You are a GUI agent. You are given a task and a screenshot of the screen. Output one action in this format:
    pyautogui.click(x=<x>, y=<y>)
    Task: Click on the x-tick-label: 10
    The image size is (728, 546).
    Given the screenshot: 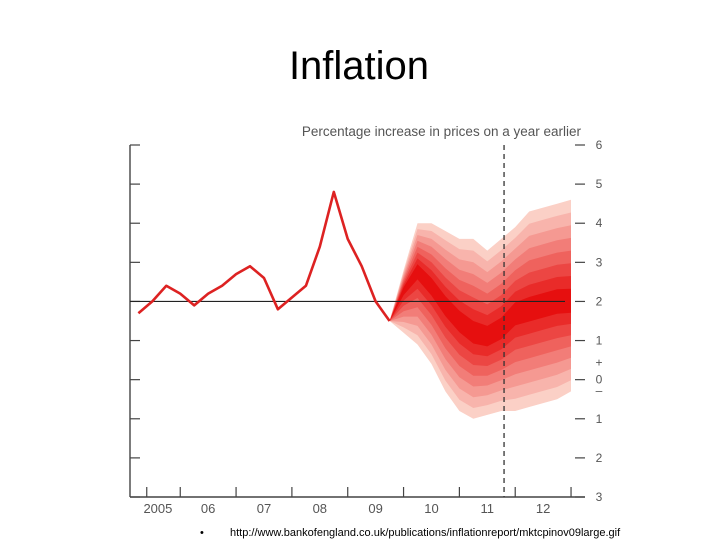 What is the action you would take?
    pyautogui.click(x=431, y=508)
    